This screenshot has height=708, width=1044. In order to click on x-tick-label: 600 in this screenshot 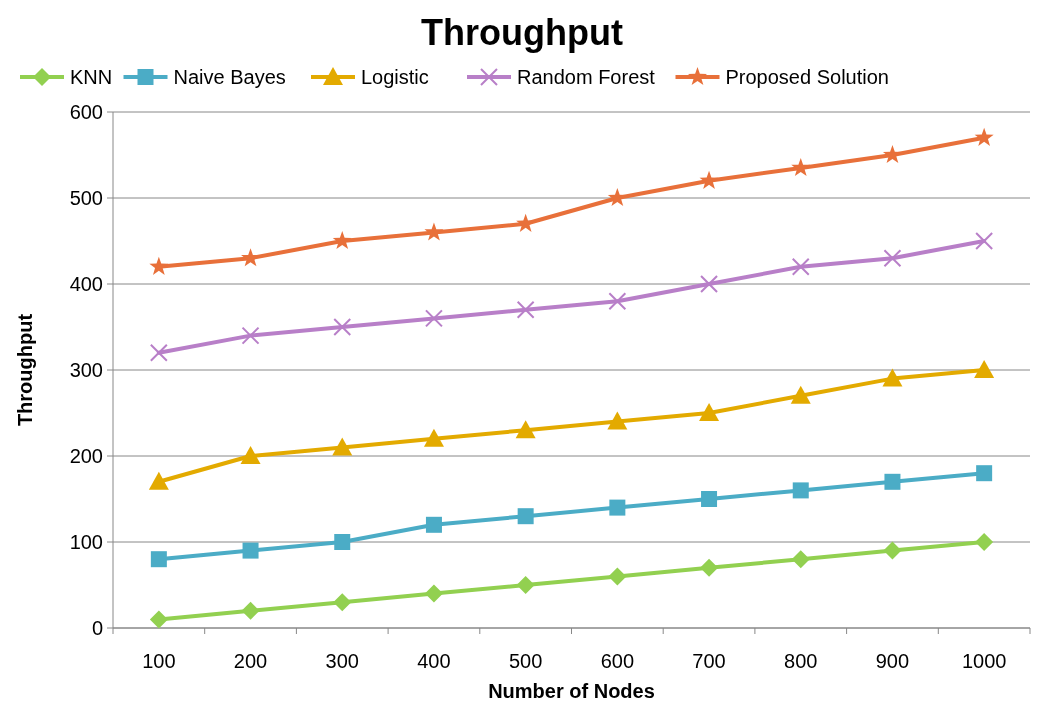, I will do `click(617, 661)`.